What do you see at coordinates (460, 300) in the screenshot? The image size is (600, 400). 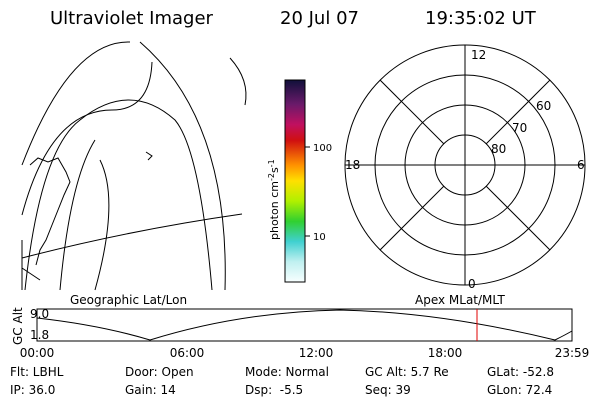 I see `orbit-right-label: Apex MLat/MLT` at bounding box center [460, 300].